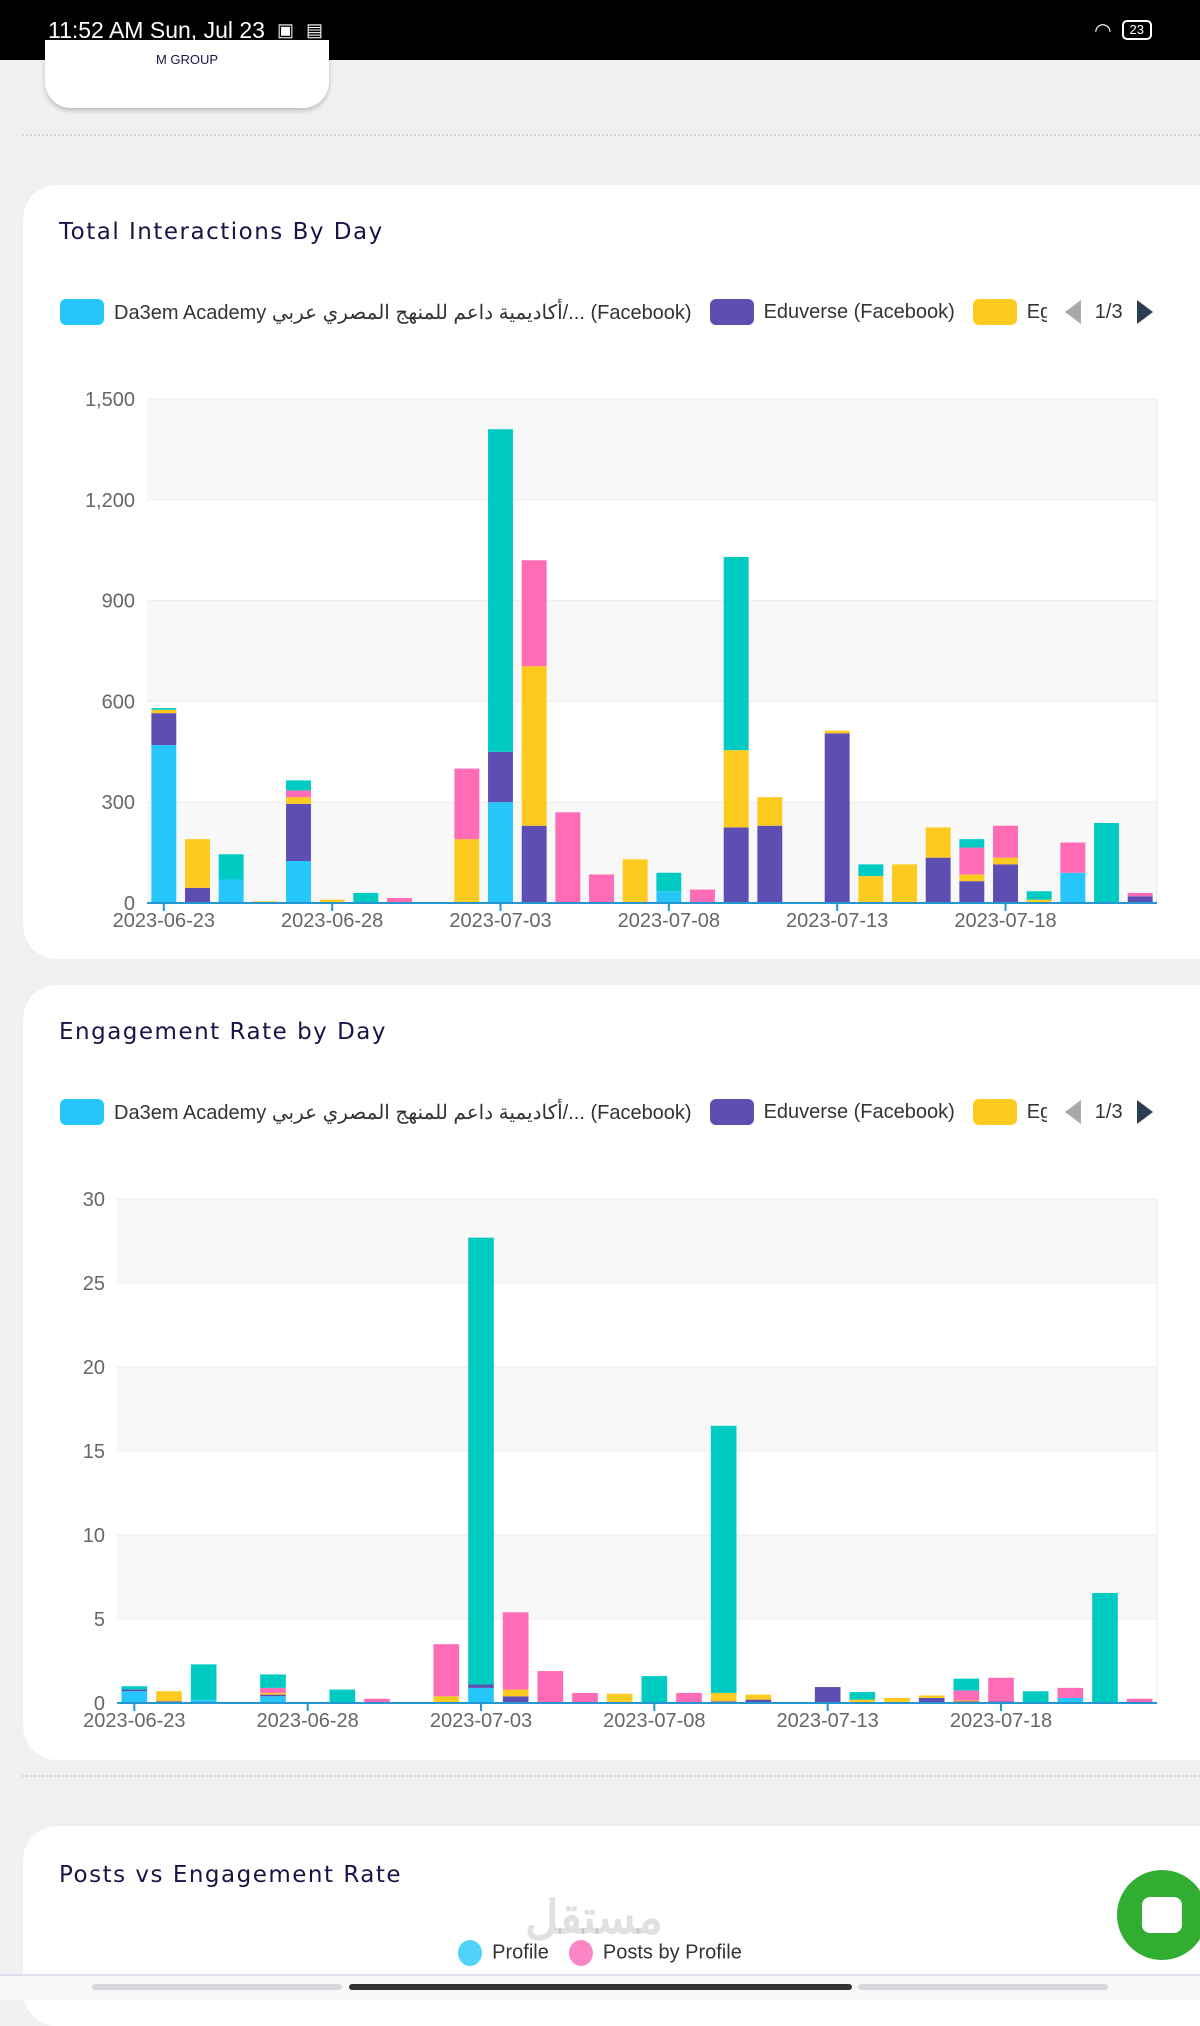  Describe the element at coordinates (94, 1368) in the screenshot. I see `y-tick-label: 20` at that location.